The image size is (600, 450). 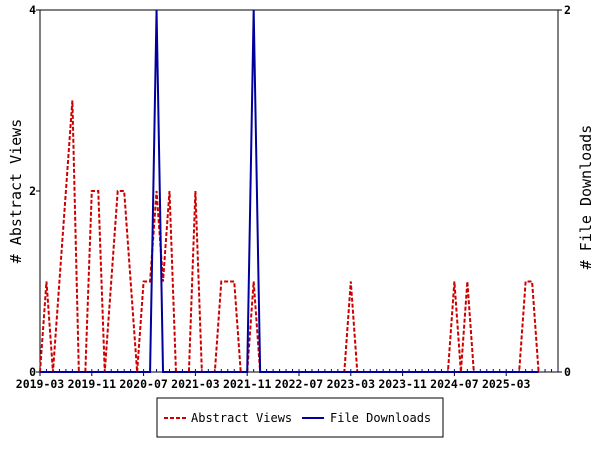 What do you see at coordinates (567, 10) in the screenshot?
I see `y-right-tick-label: 2` at bounding box center [567, 10].